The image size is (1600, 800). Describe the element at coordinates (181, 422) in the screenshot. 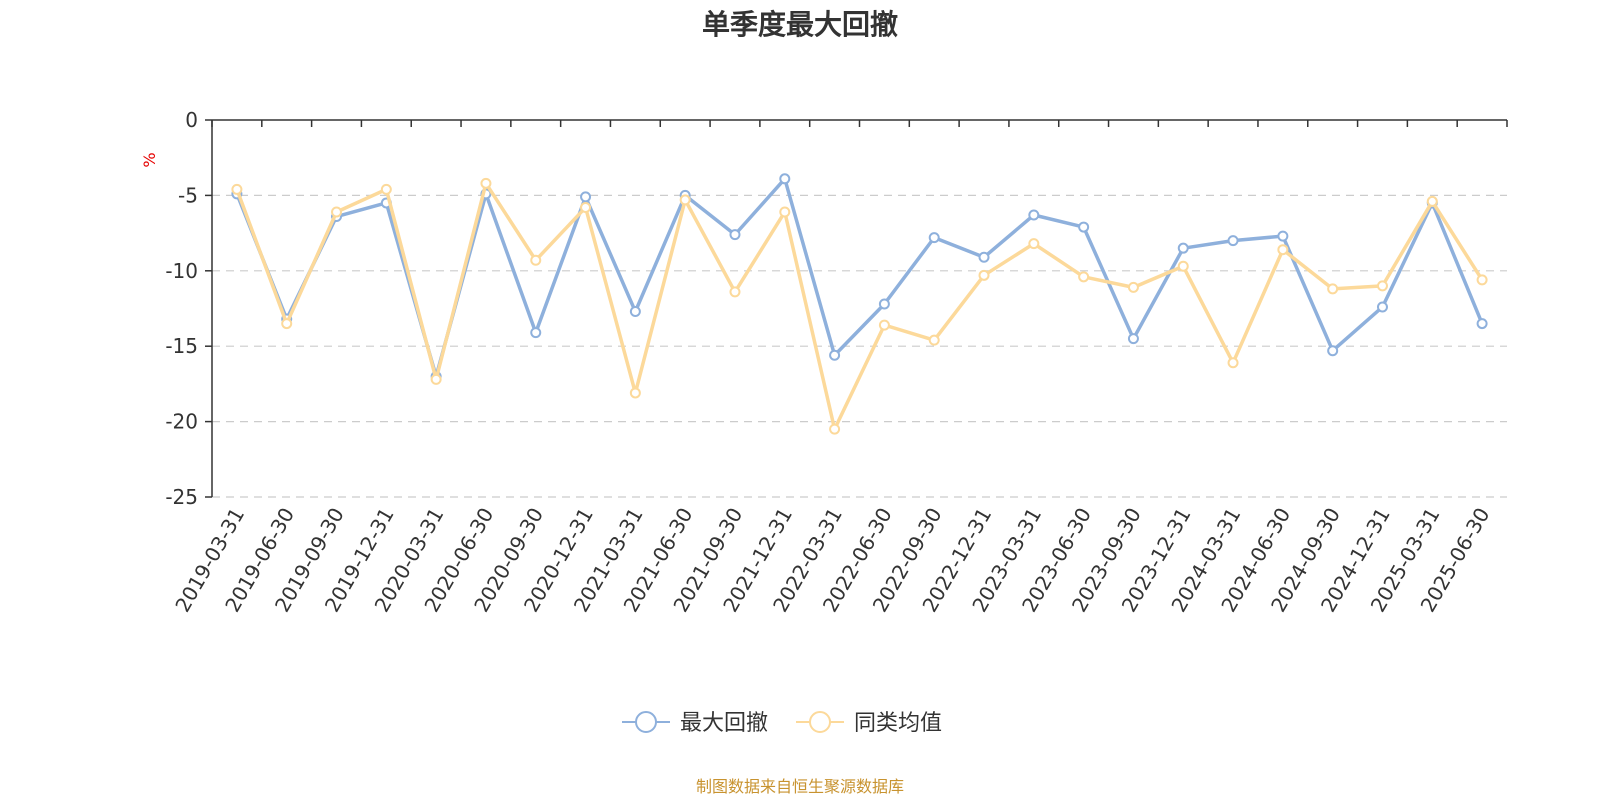

I see `y-tick-label: -20` at that location.